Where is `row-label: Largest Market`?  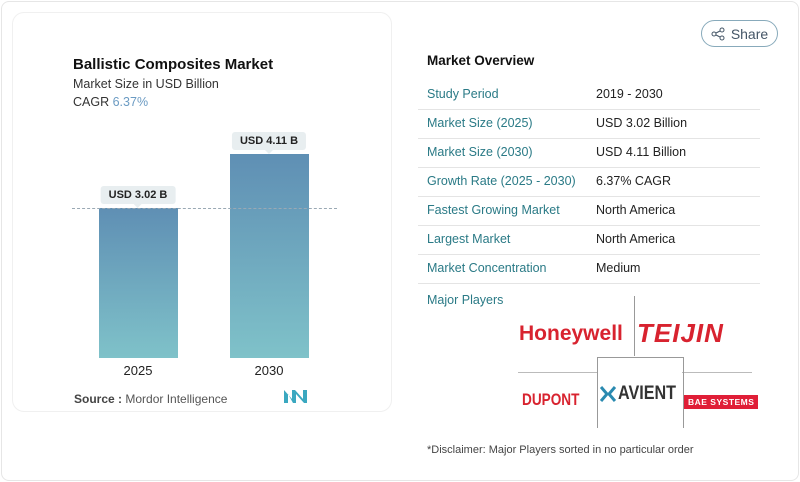
row-label: Largest Market is located at coordinates (469, 239).